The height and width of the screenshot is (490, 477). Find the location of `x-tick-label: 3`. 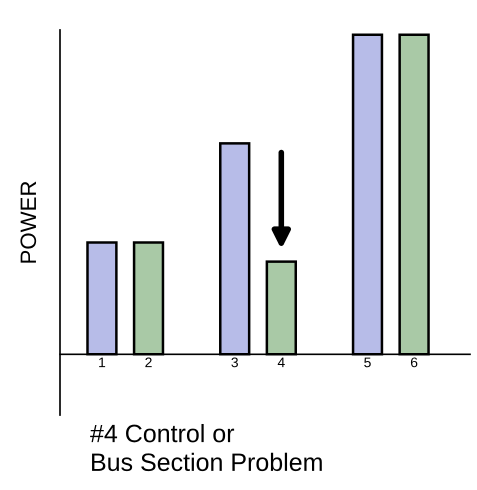

x-tick-label: 3 is located at coordinates (234, 362).